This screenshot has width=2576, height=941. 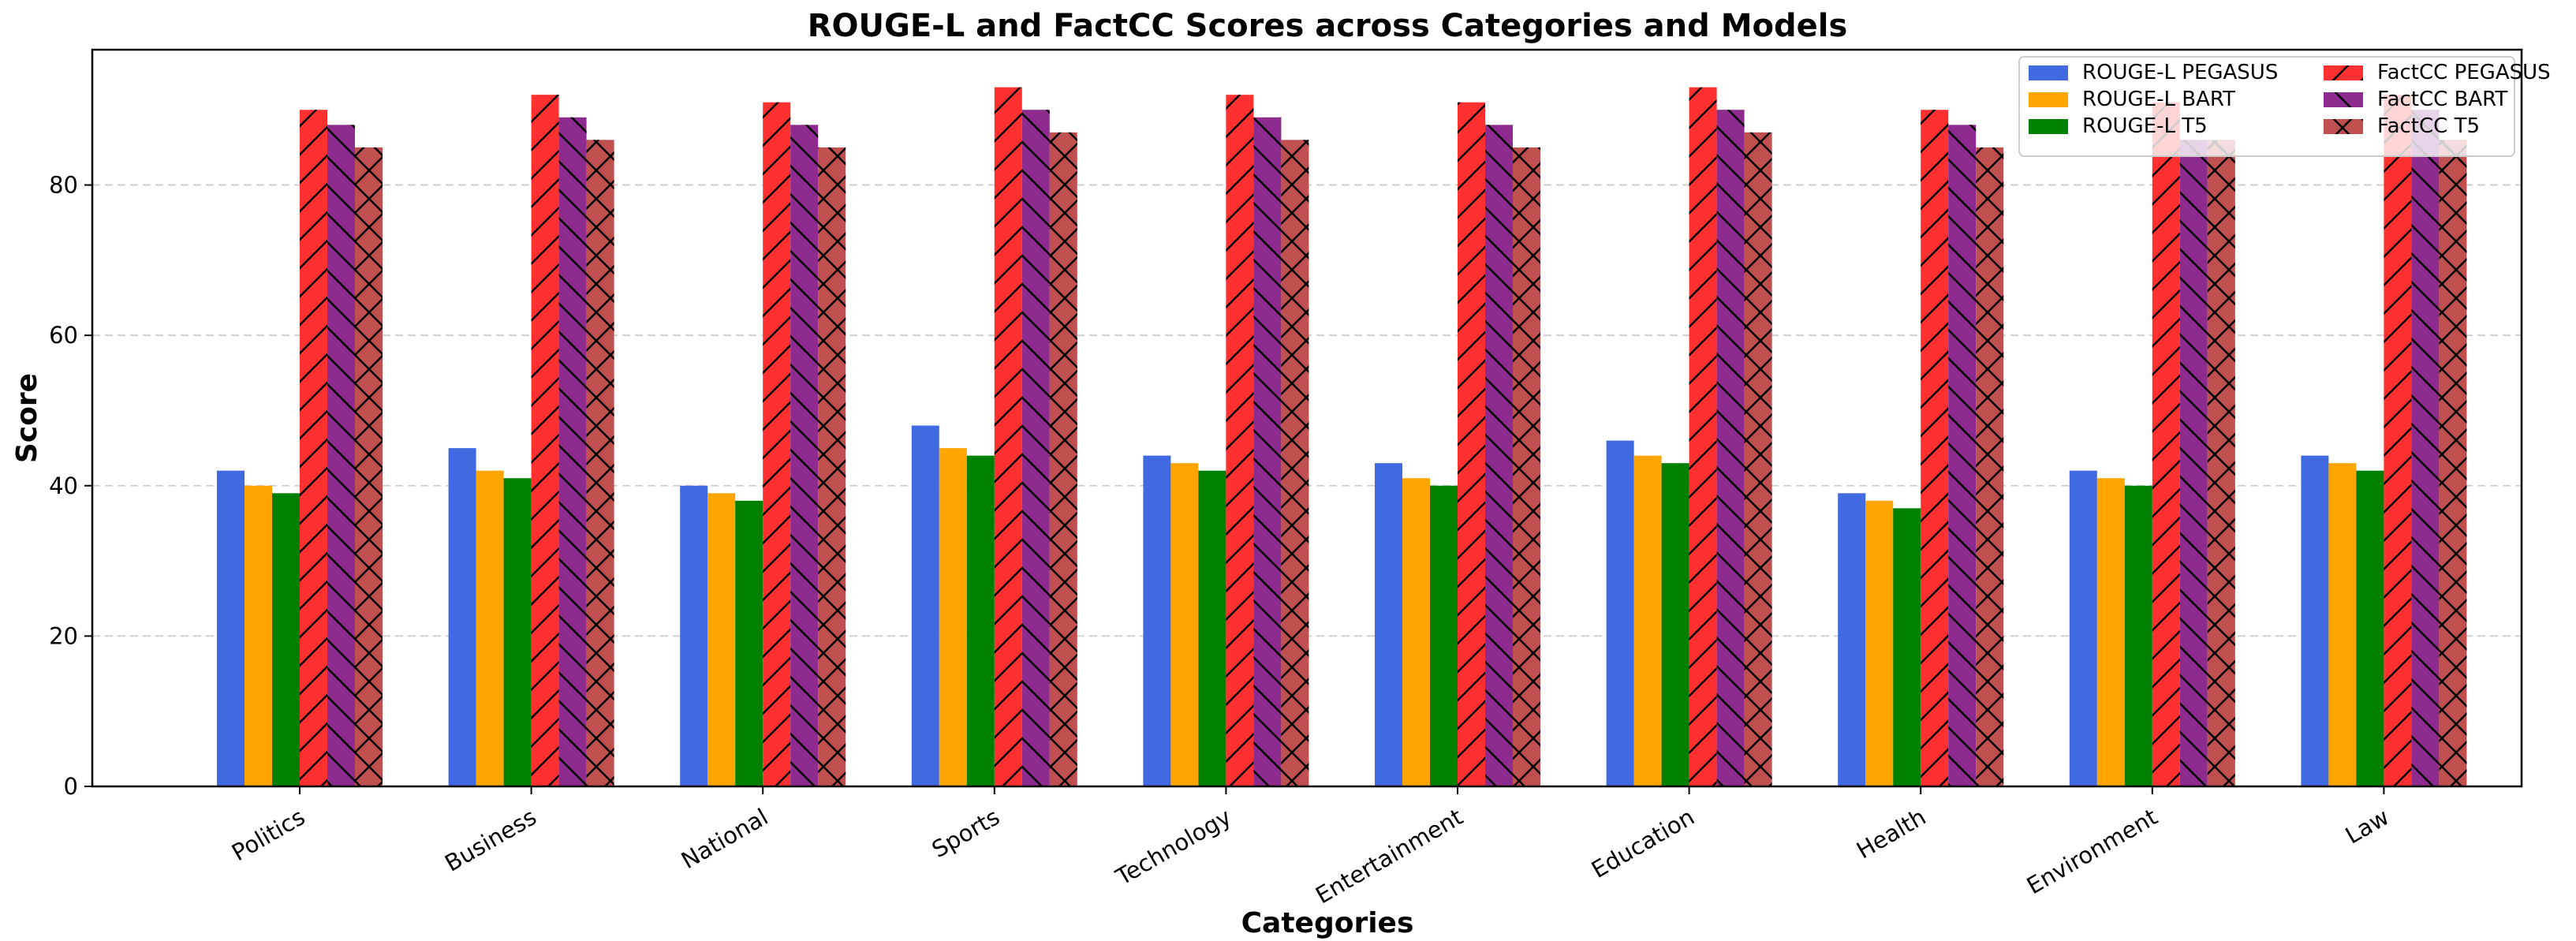 What do you see at coordinates (2367, 826) in the screenshot?
I see `x-tick-label: Law` at bounding box center [2367, 826].